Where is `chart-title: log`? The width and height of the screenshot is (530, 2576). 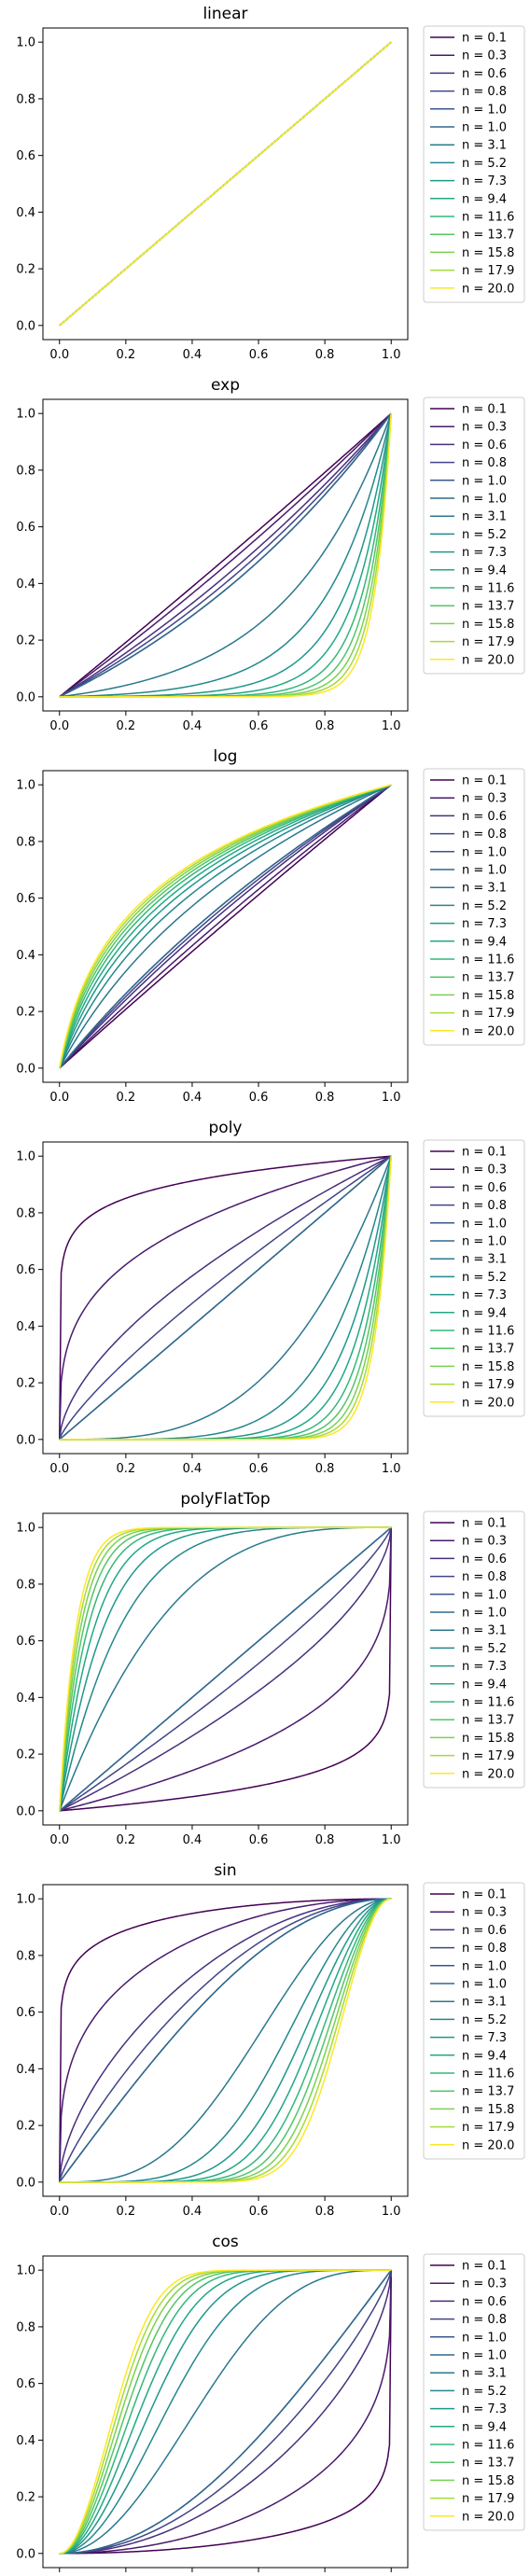
chart-title: log is located at coordinates (226, 756).